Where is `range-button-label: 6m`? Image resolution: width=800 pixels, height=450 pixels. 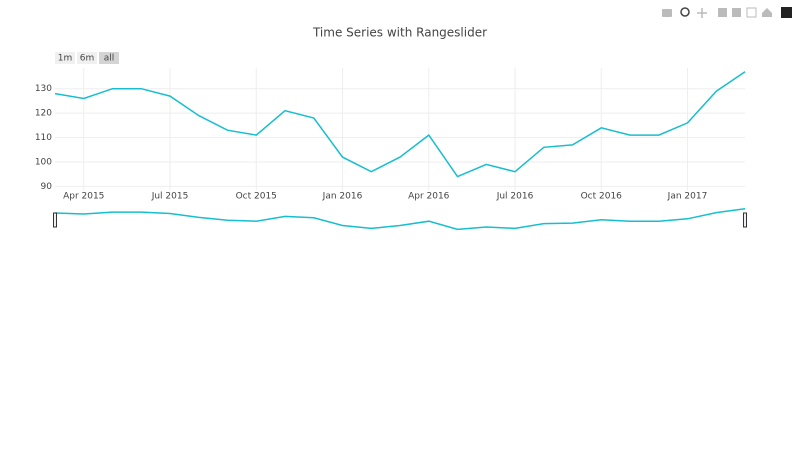
range-button-label: 6m is located at coordinates (87, 59).